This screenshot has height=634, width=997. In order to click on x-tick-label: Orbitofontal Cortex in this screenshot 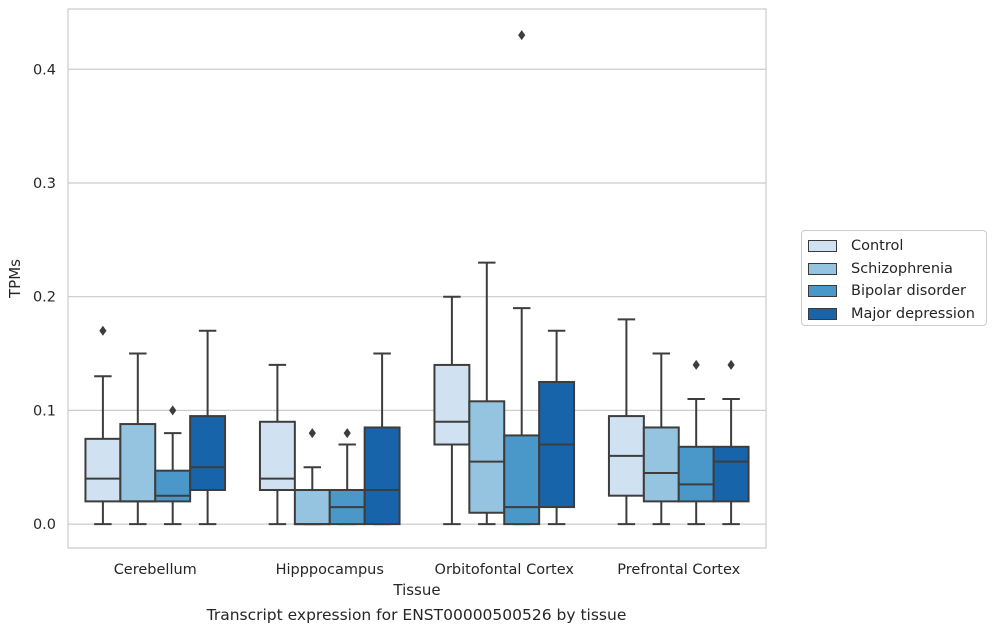, I will do `click(505, 570)`.